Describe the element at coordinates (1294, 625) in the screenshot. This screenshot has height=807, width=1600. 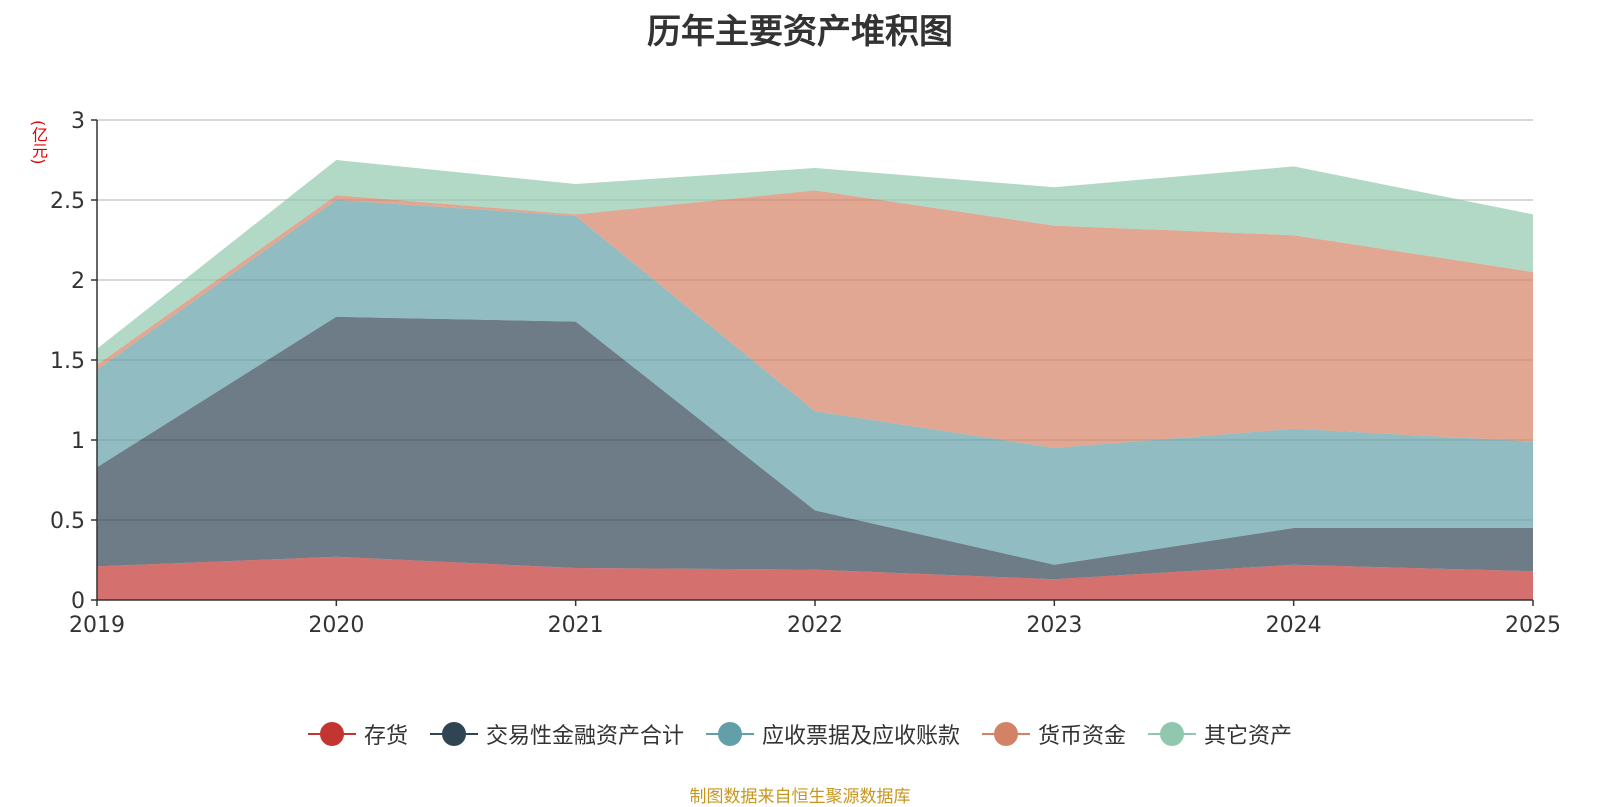
I see `x-tick-label: 2024` at that location.